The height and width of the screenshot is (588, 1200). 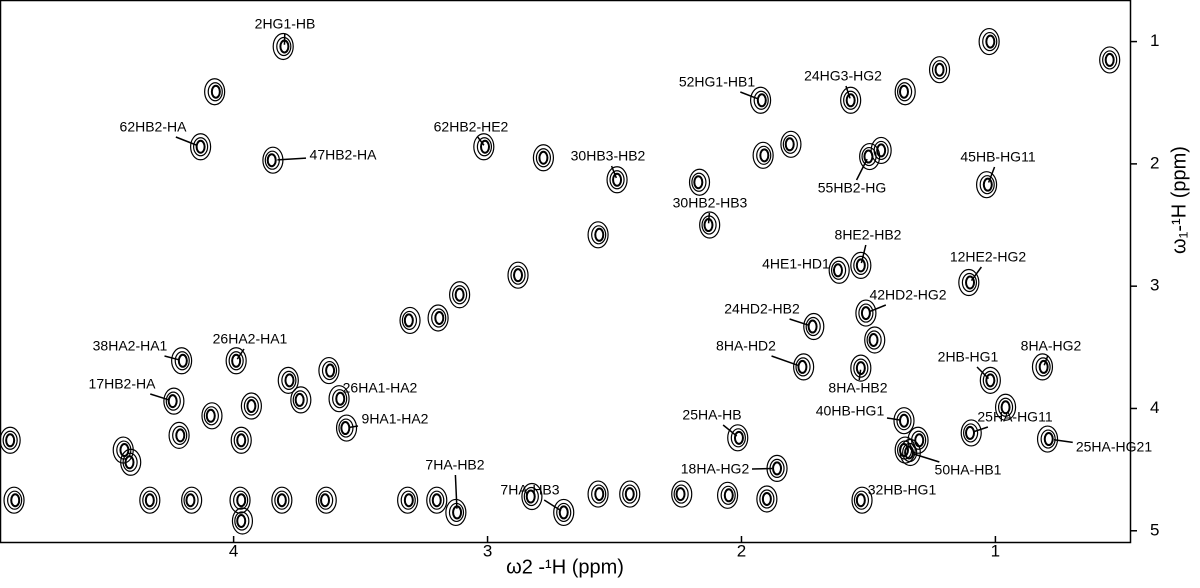 I want to click on peak-label: 4HE1-HD1, so click(x=796, y=264).